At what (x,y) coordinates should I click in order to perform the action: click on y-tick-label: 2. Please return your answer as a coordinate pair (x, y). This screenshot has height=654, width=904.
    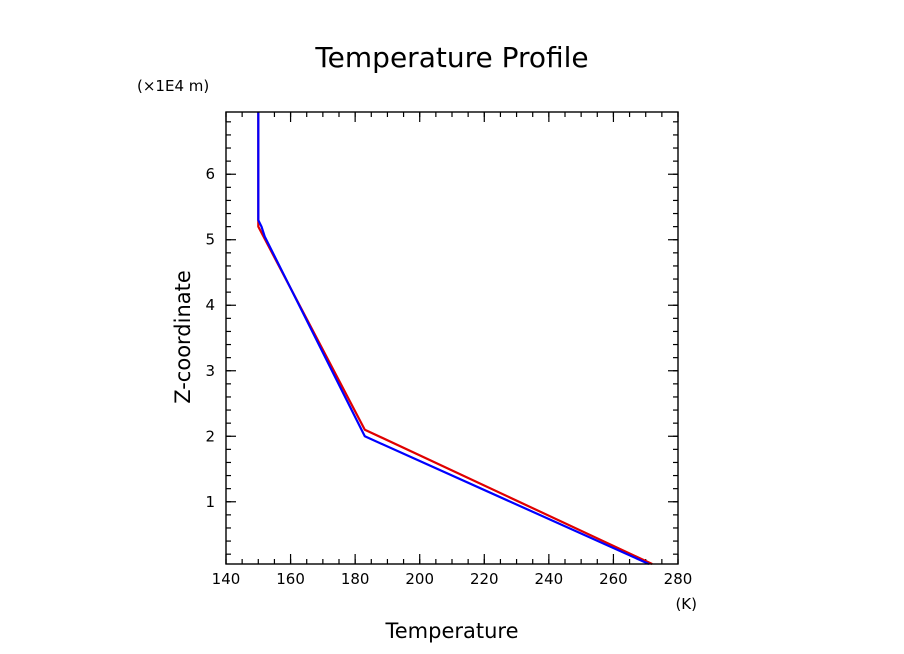
    Looking at the image, I should click on (210, 436).